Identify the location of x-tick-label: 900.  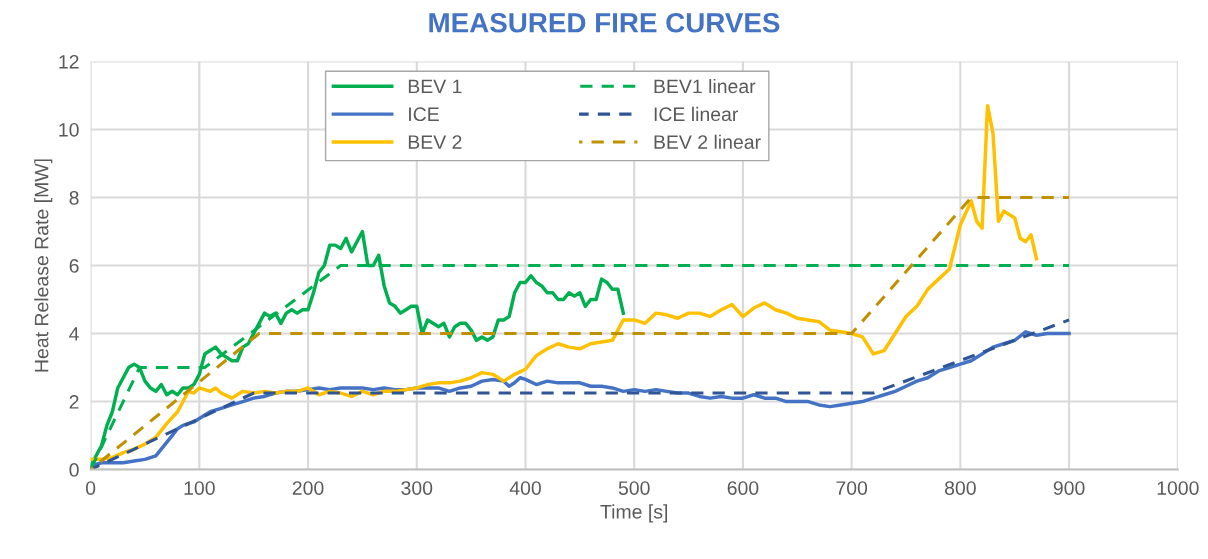
(1069, 488).